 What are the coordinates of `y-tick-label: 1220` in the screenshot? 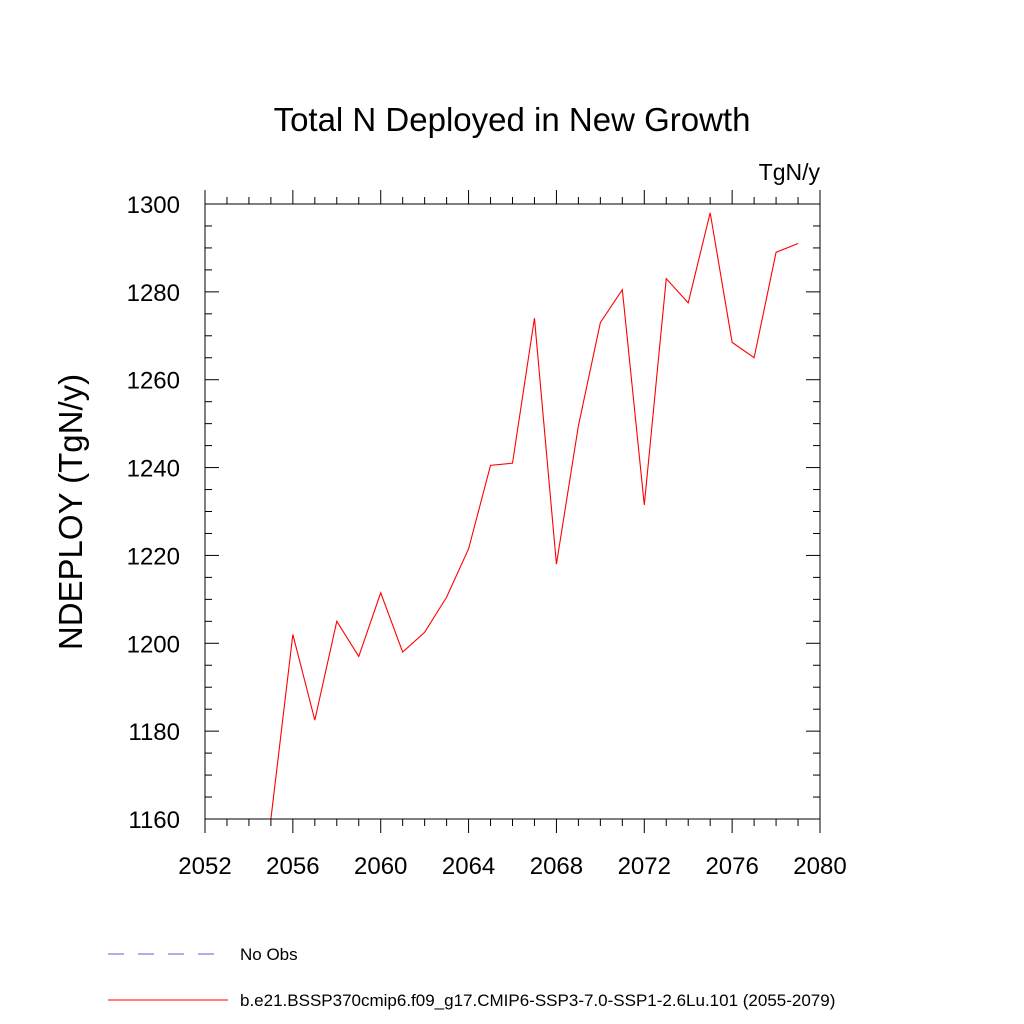 It's located at (153, 556).